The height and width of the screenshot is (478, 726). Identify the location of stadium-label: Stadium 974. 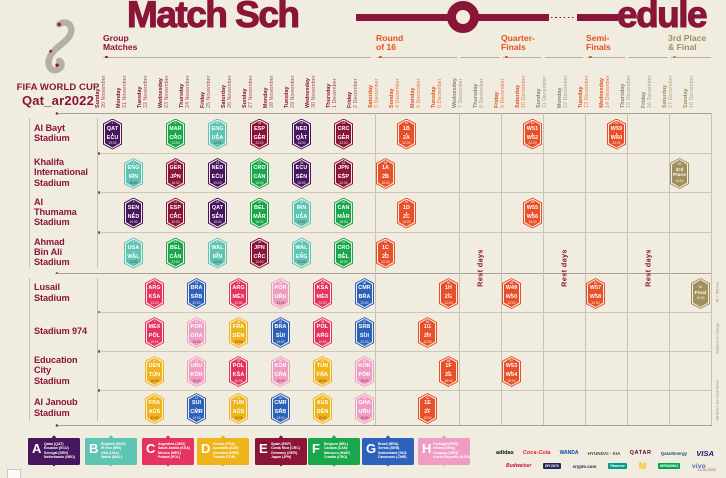
(67, 331).